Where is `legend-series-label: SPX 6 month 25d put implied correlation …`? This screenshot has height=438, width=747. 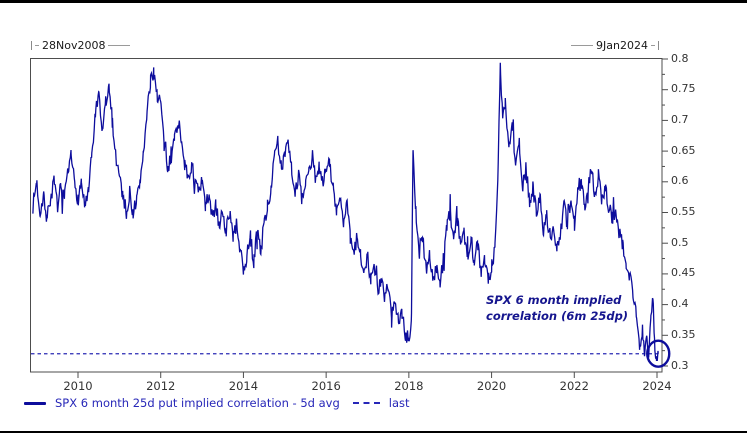
legend-series-label: SPX 6 month 25d put implied correlation … is located at coordinates (197, 403).